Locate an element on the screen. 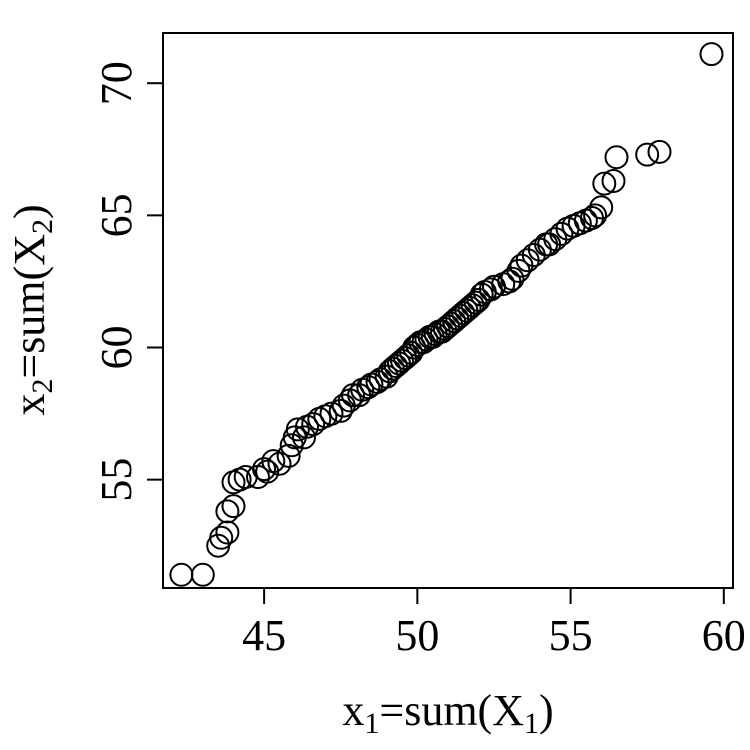 The height and width of the screenshot is (750, 750). y-tick-label: 55 is located at coordinates (116, 480).